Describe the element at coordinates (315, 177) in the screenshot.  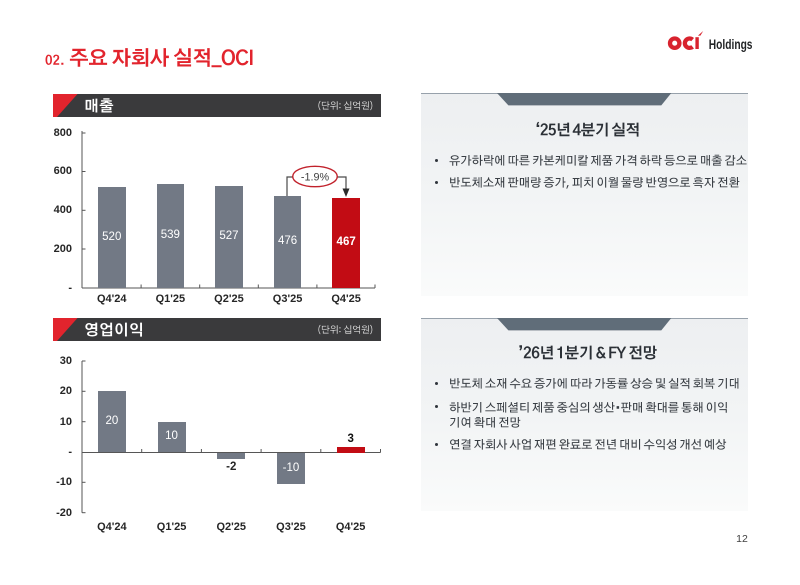
I see `svg-text: -1.9%` at that location.